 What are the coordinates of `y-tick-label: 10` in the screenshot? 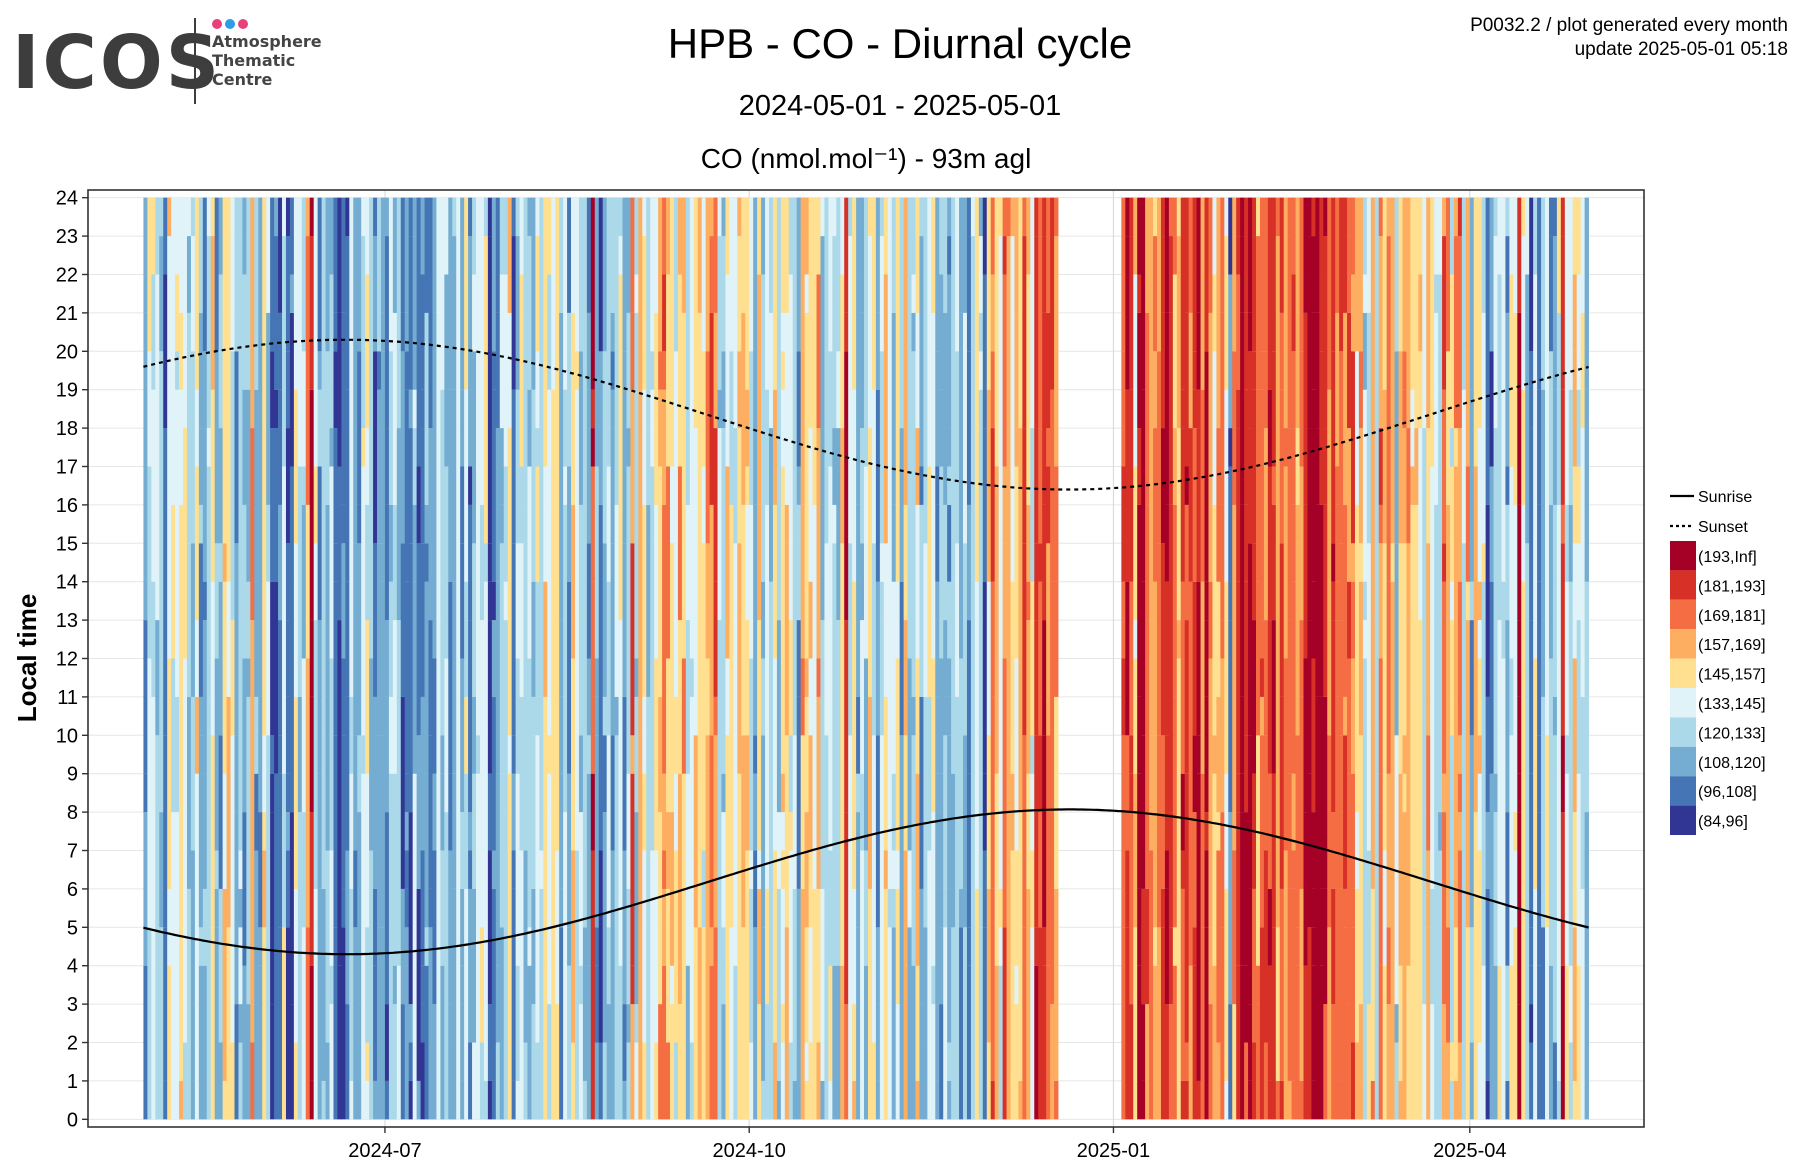 It's located at (67, 736).